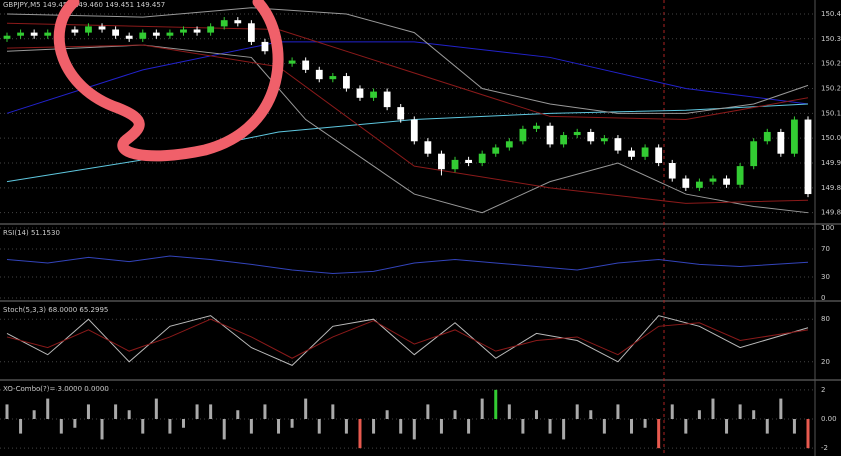 The width and height of the screenshot is (841, 456). Describe the element at coordinates (831, 14) in the screenshot. I see `y-tick-label: 150.44` at that location.